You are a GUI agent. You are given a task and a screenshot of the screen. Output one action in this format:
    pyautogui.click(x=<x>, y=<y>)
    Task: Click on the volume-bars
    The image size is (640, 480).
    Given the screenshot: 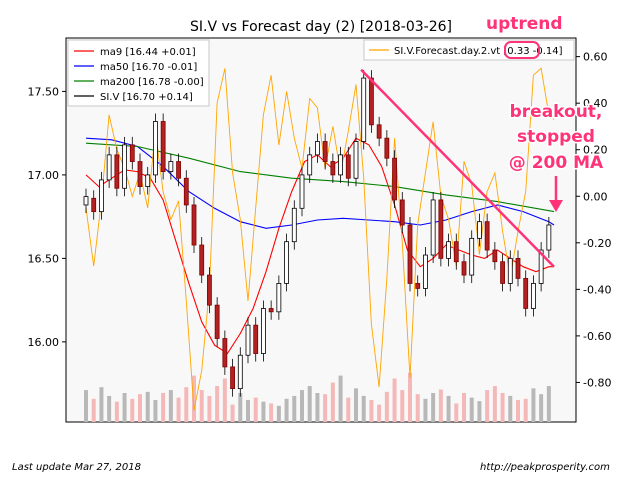 What is the action you would take?
    pyautogui.click(x=317, y=397)
    